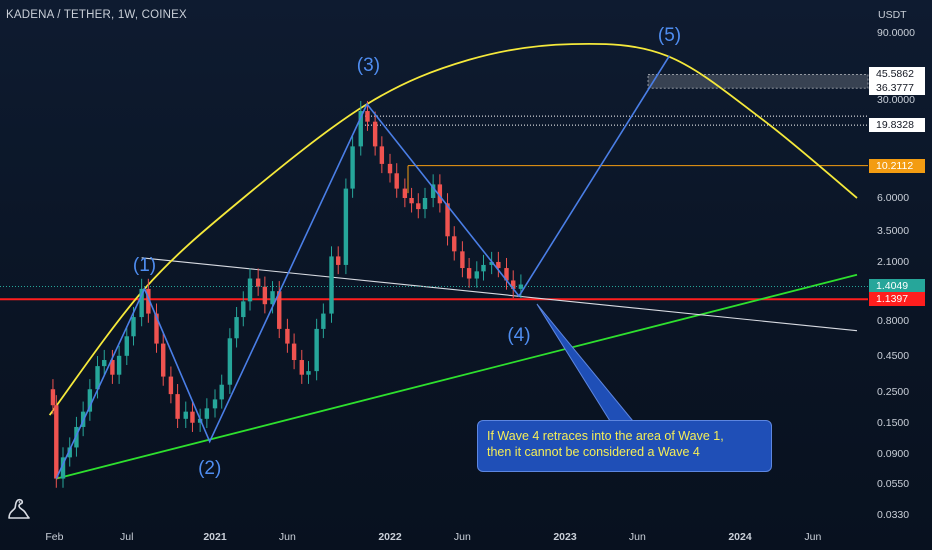  What do you see at coordinates (897, 125) in the screenshot?
I see `price-tag: 19.8328` at bounding box center [897, 125].